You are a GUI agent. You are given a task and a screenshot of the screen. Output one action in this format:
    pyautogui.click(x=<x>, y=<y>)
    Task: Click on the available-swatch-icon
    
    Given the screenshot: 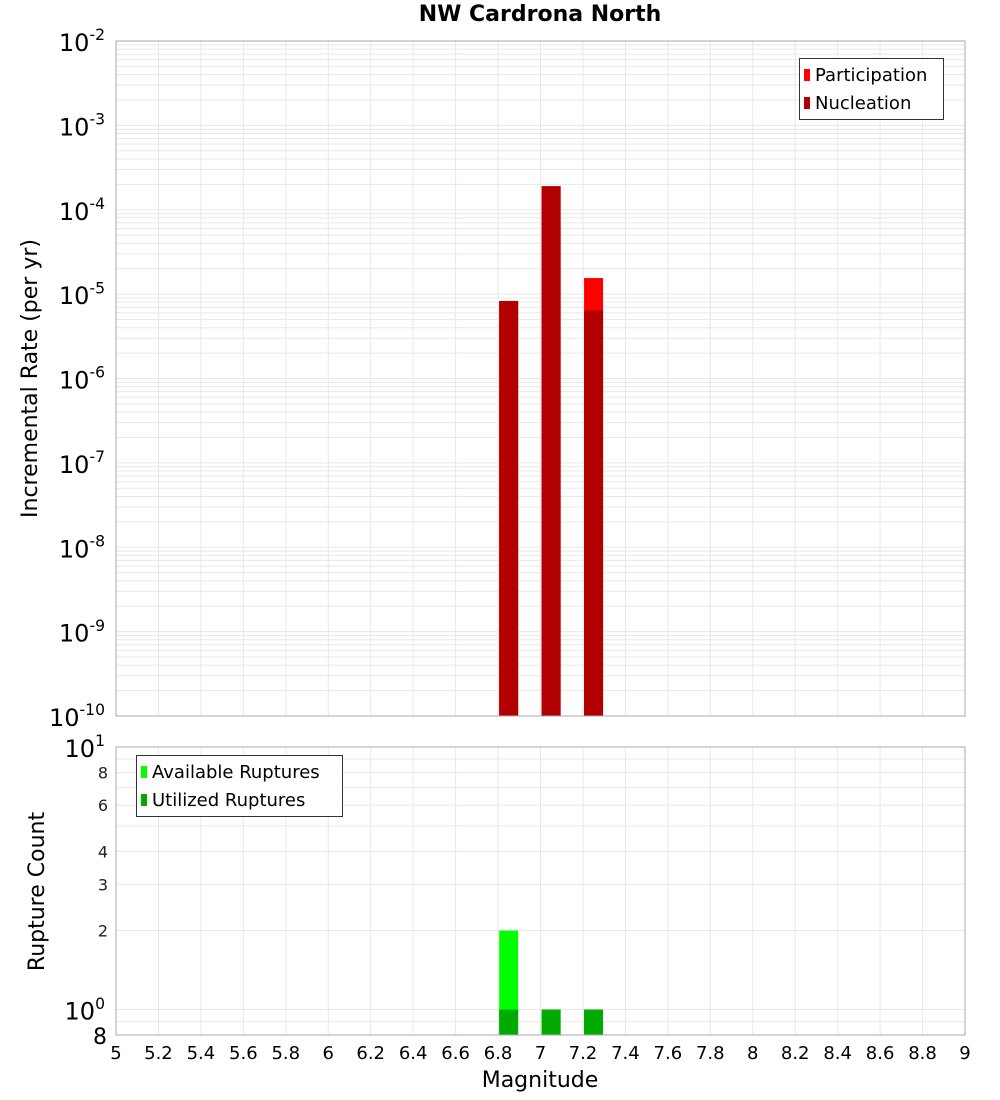 What is the action you would take?
    pyautogui.click(x=144, y=772)
    